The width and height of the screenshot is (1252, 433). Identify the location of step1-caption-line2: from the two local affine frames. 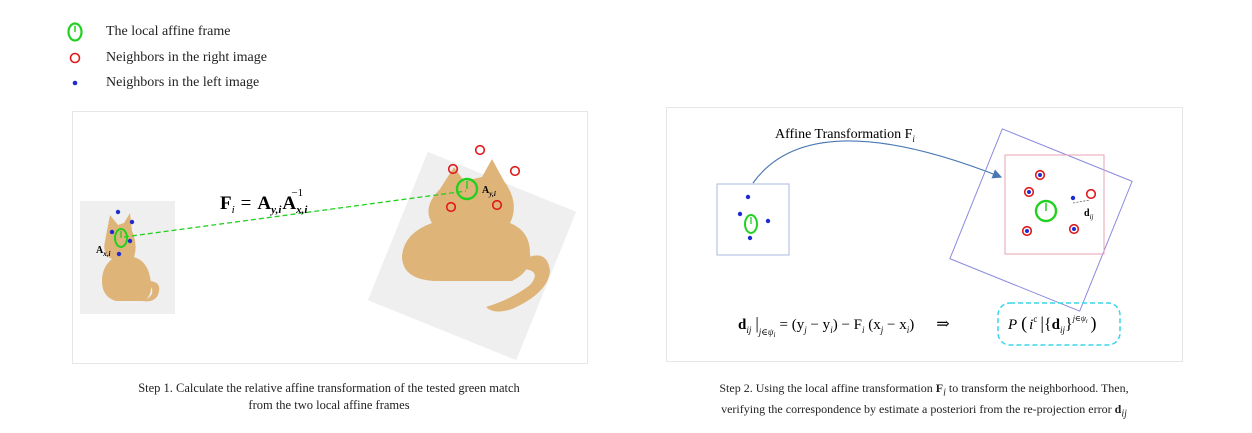
(329, 405).